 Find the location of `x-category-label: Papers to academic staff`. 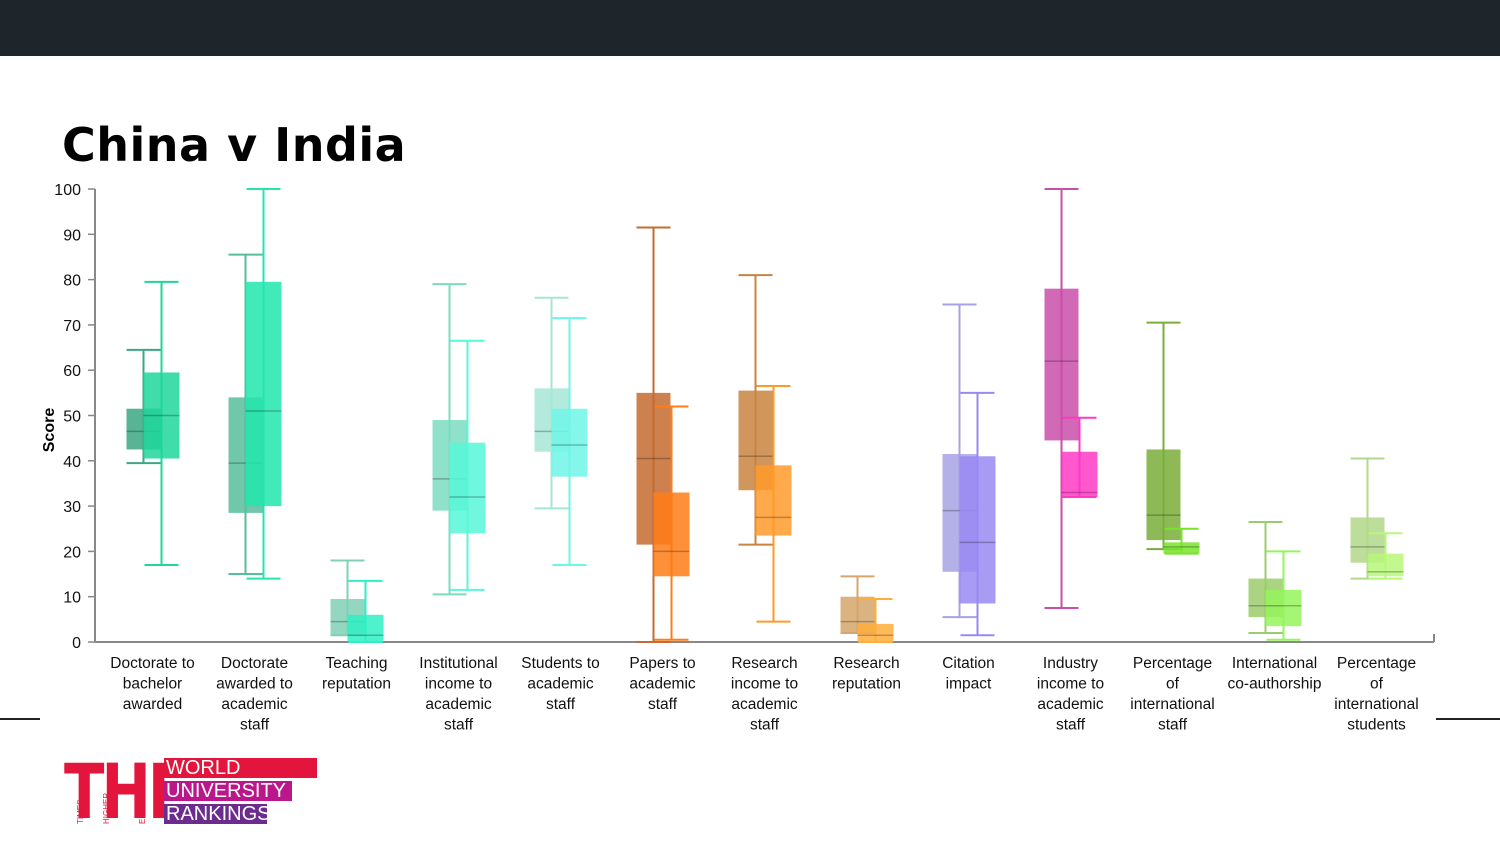

x-category-label: Papers to academic staff is located at coordinates (662, 684).